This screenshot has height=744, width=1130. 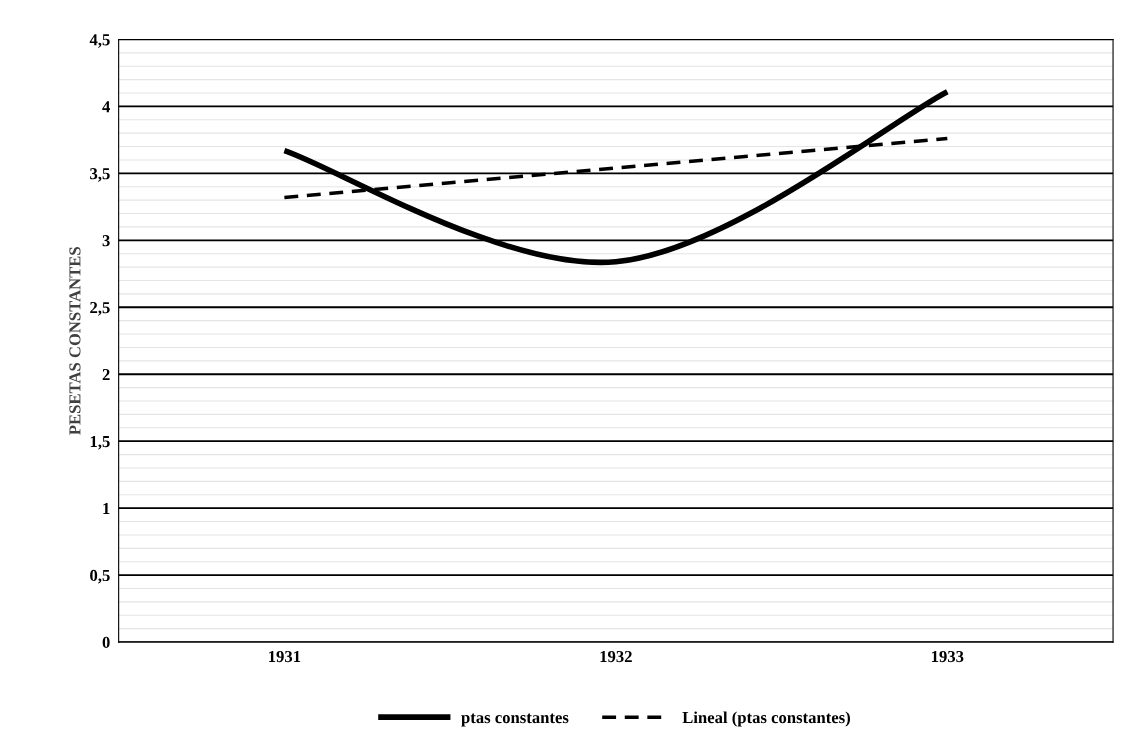 I want to click on y-axis-title: PESETAS CONSTANTES, so click(x=75, y=341).